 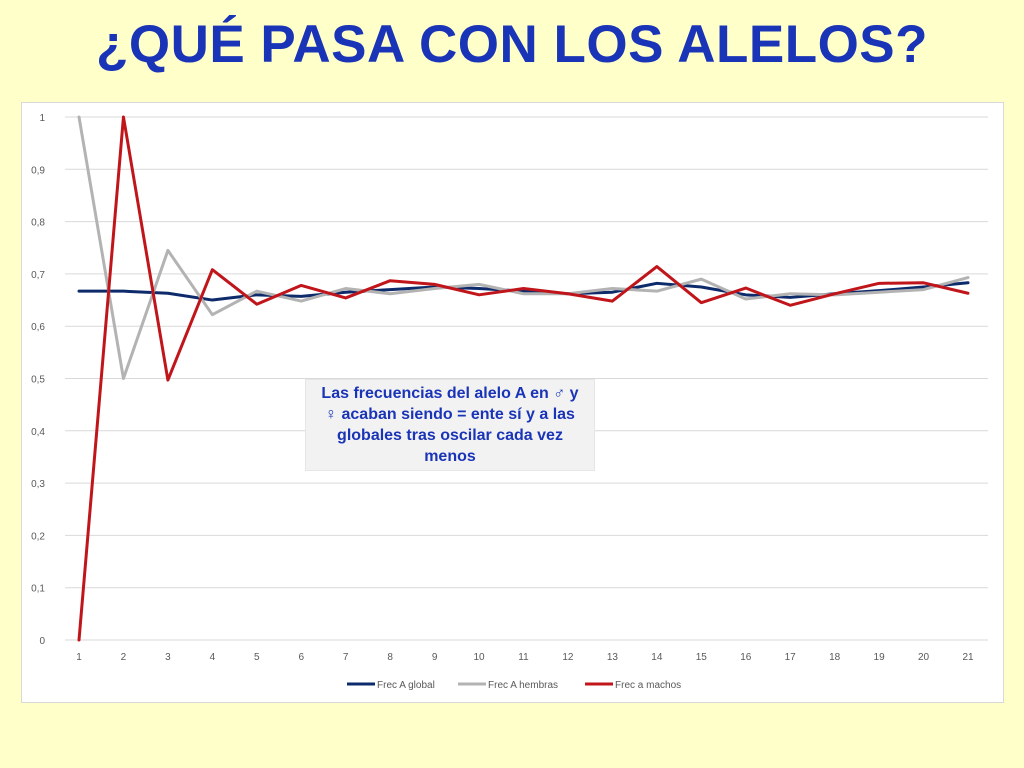 I want to click on x-tick-label: 19, so click(x=880, y=657).